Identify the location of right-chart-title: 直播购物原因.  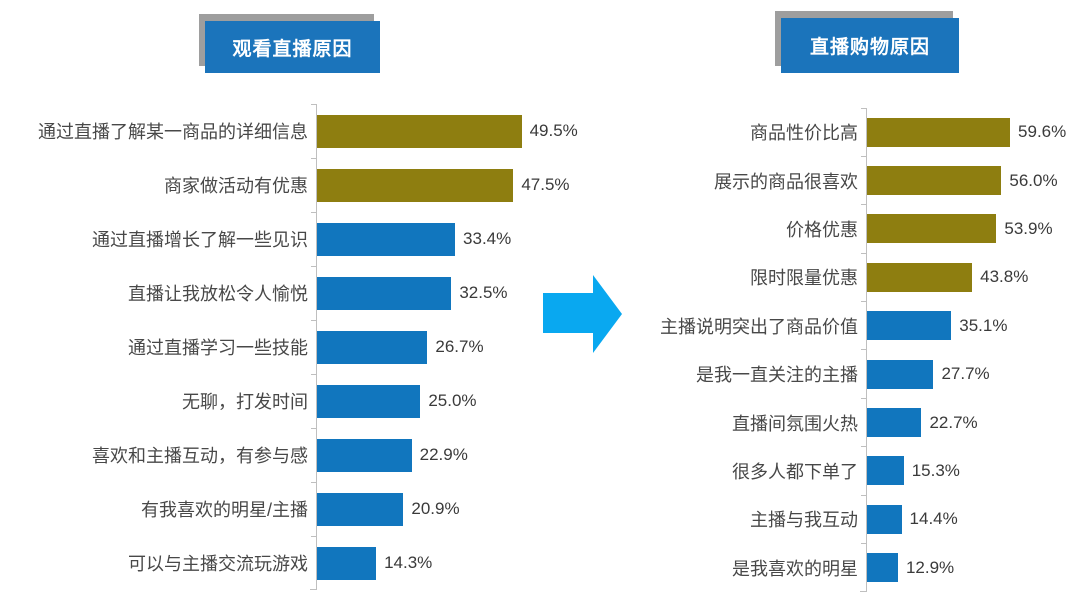
(870, 45).